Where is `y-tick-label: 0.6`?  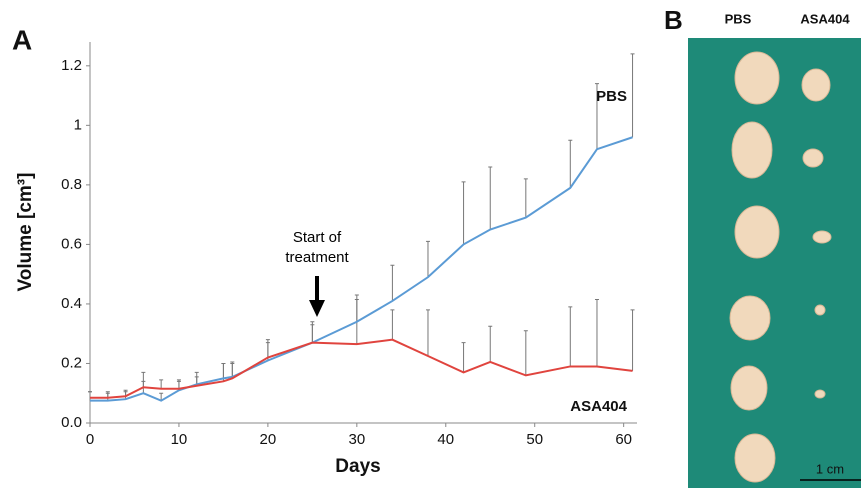
y-tick-label: 0.6 is located at coordinates (71, 243).